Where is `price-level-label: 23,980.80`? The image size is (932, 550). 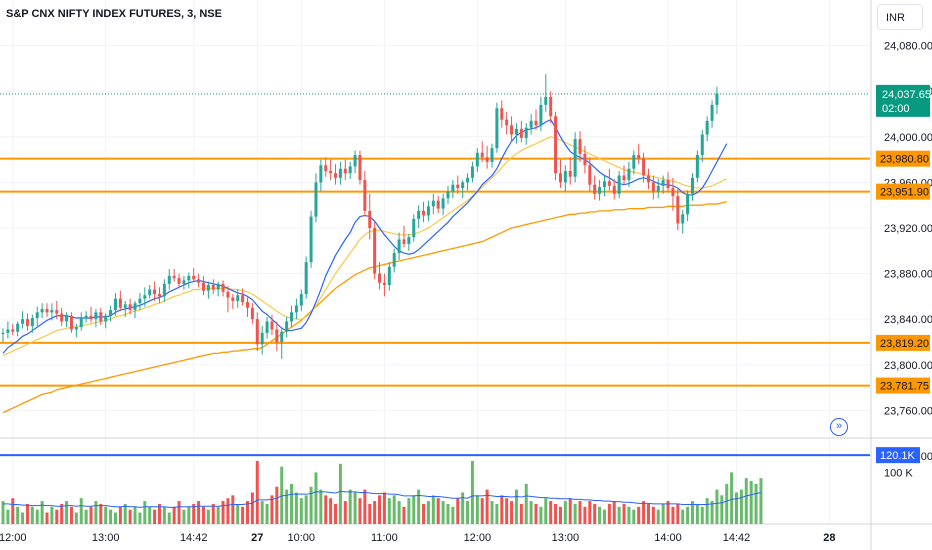
price-level-label: 23,980.80 is located at coordinates (904, 160).